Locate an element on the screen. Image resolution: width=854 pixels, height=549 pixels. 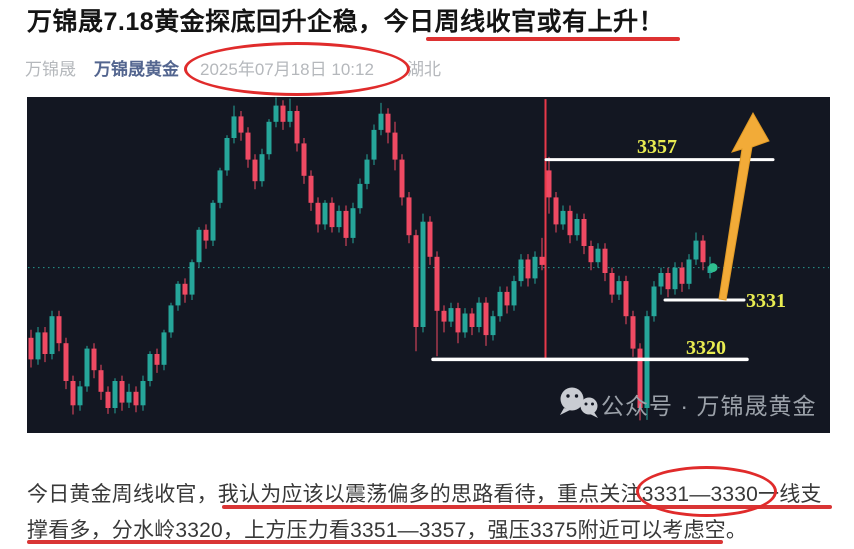
watermark-text: 公众号 · 万锦晟黄金 is located at coordinates (708, 406).